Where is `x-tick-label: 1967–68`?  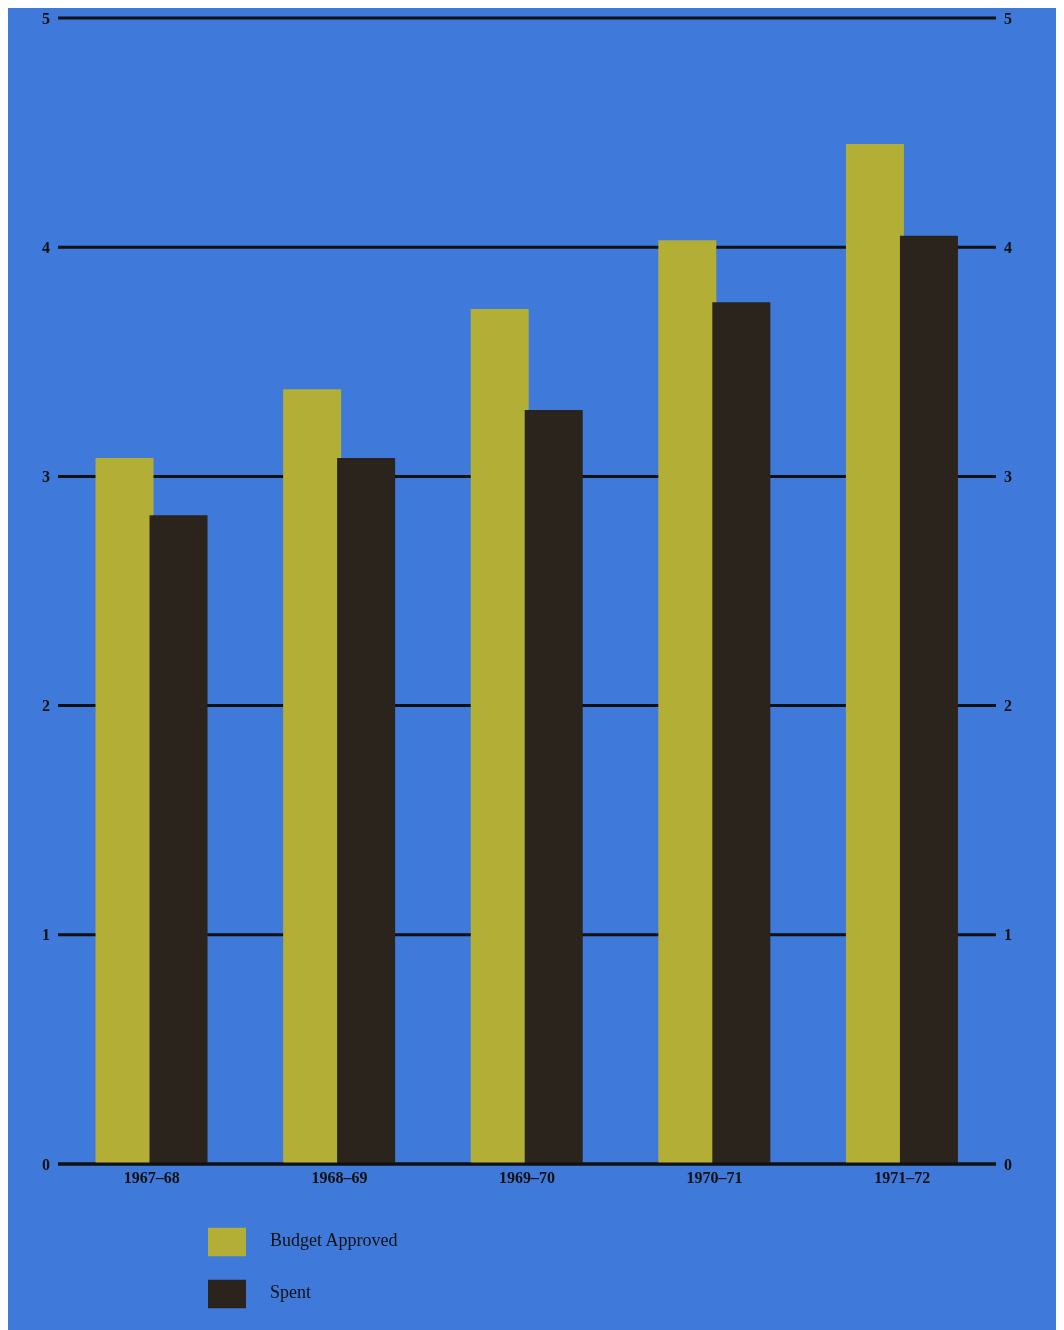 x-tick-label: 1967–68 is located at coordinates (151, 1178).